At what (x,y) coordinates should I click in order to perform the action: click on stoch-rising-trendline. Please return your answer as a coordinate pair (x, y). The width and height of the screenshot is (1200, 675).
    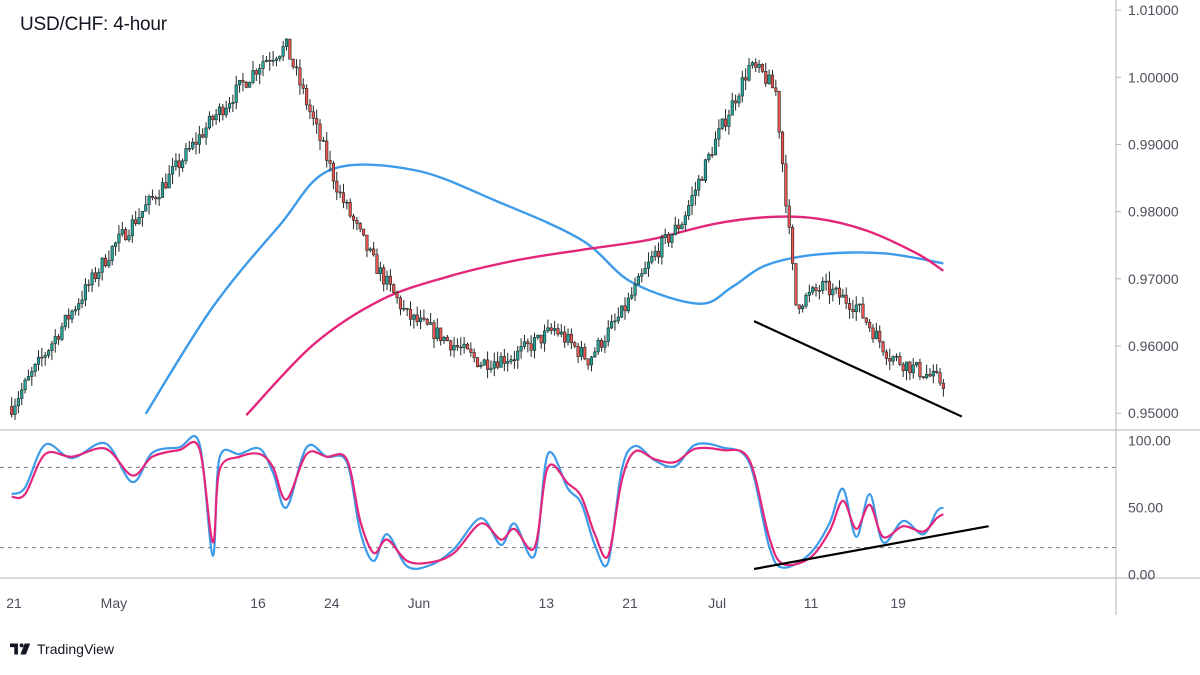
    Looking at the image, I should click on (871, 548).